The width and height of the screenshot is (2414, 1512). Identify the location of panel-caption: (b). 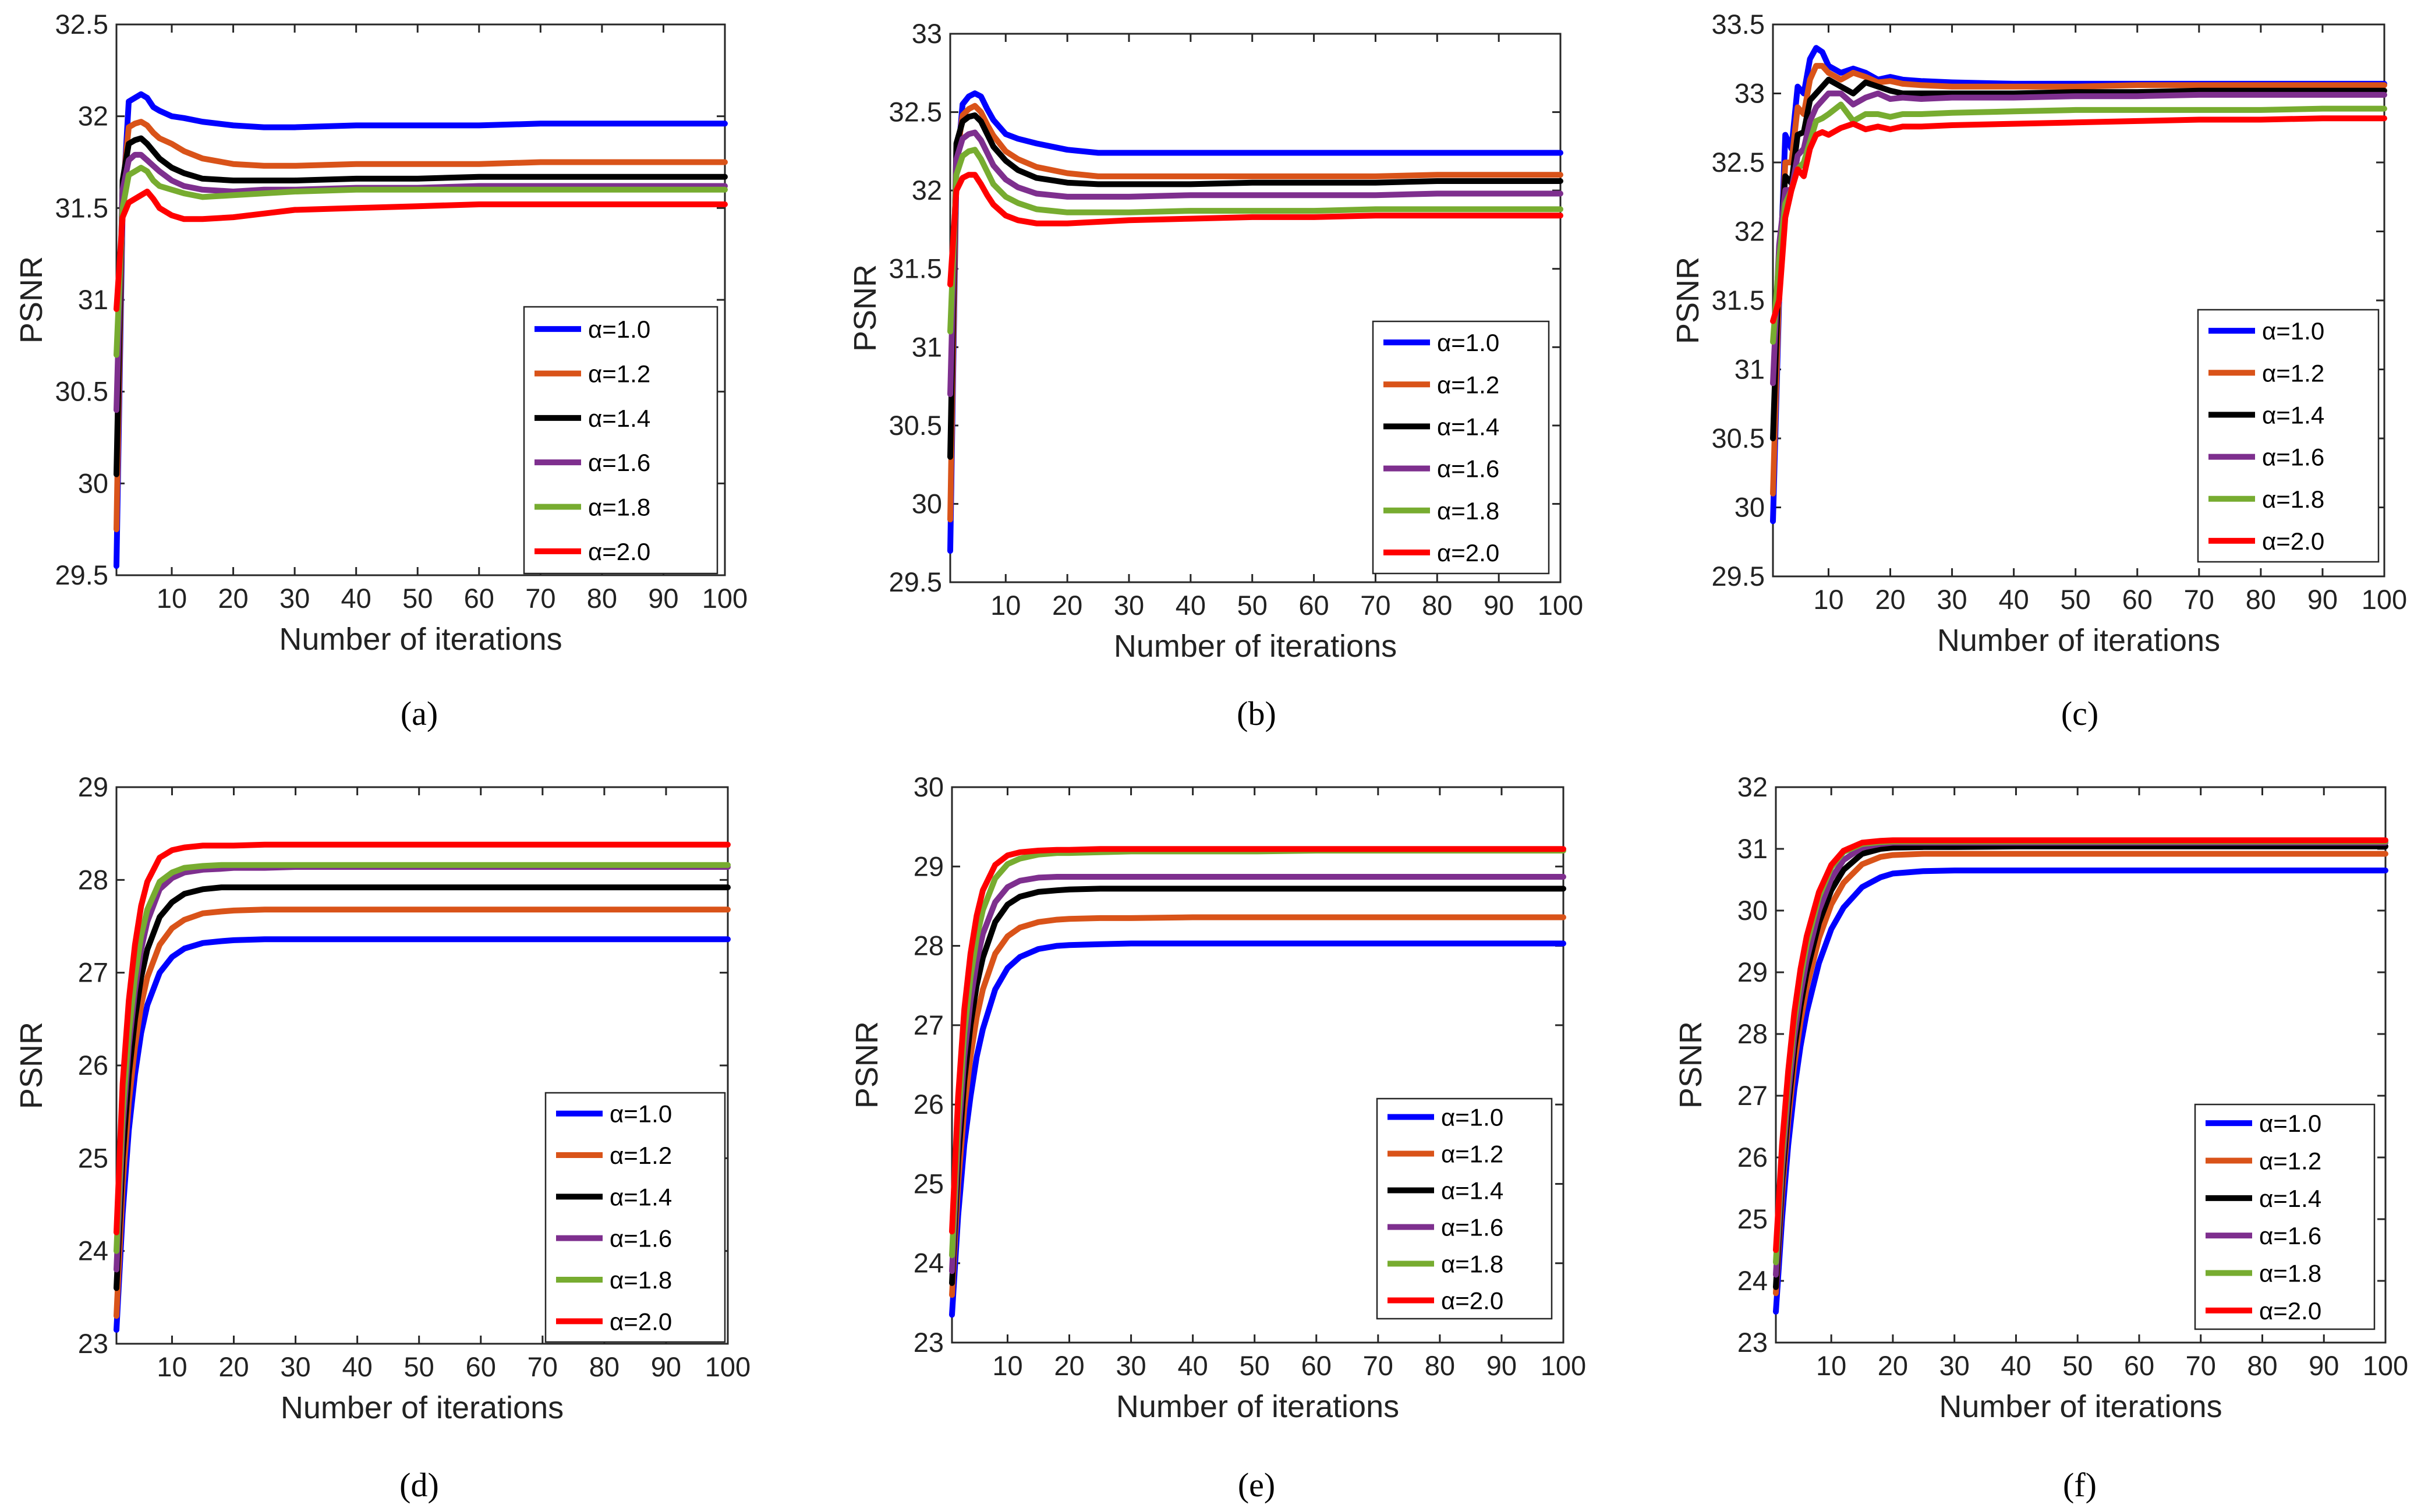
(1256, 713).